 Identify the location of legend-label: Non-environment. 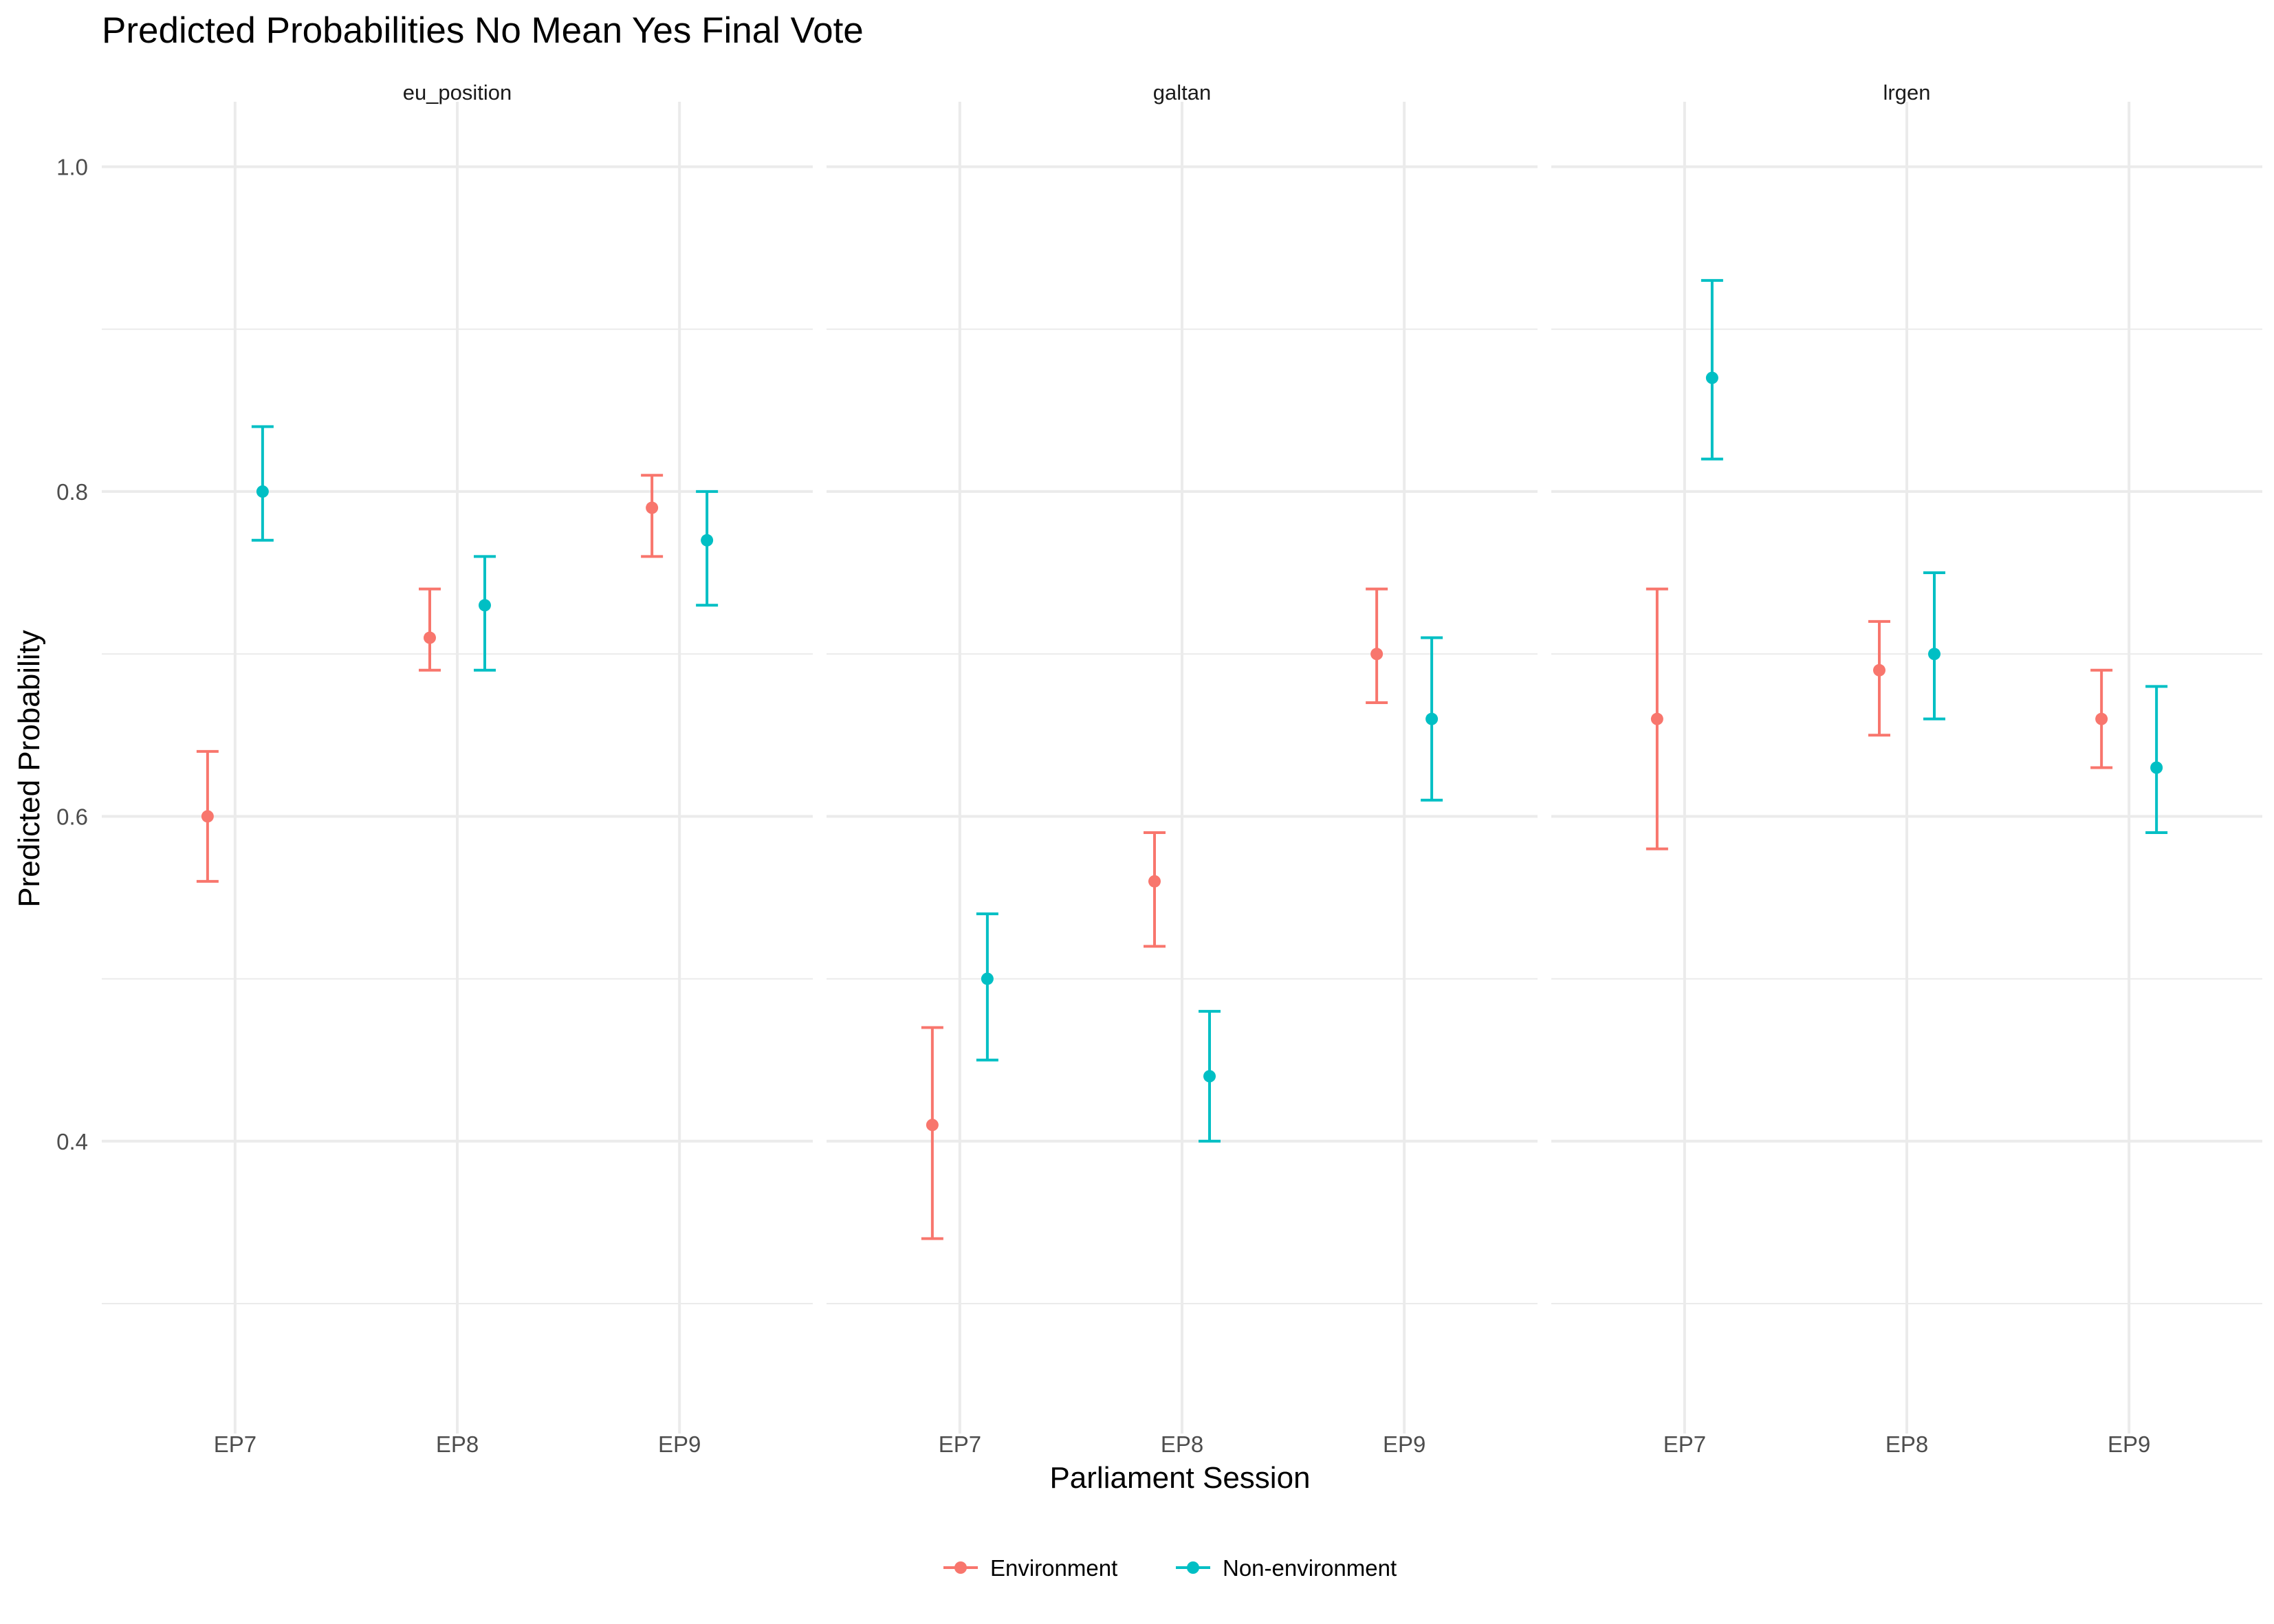
(1310, 1568).